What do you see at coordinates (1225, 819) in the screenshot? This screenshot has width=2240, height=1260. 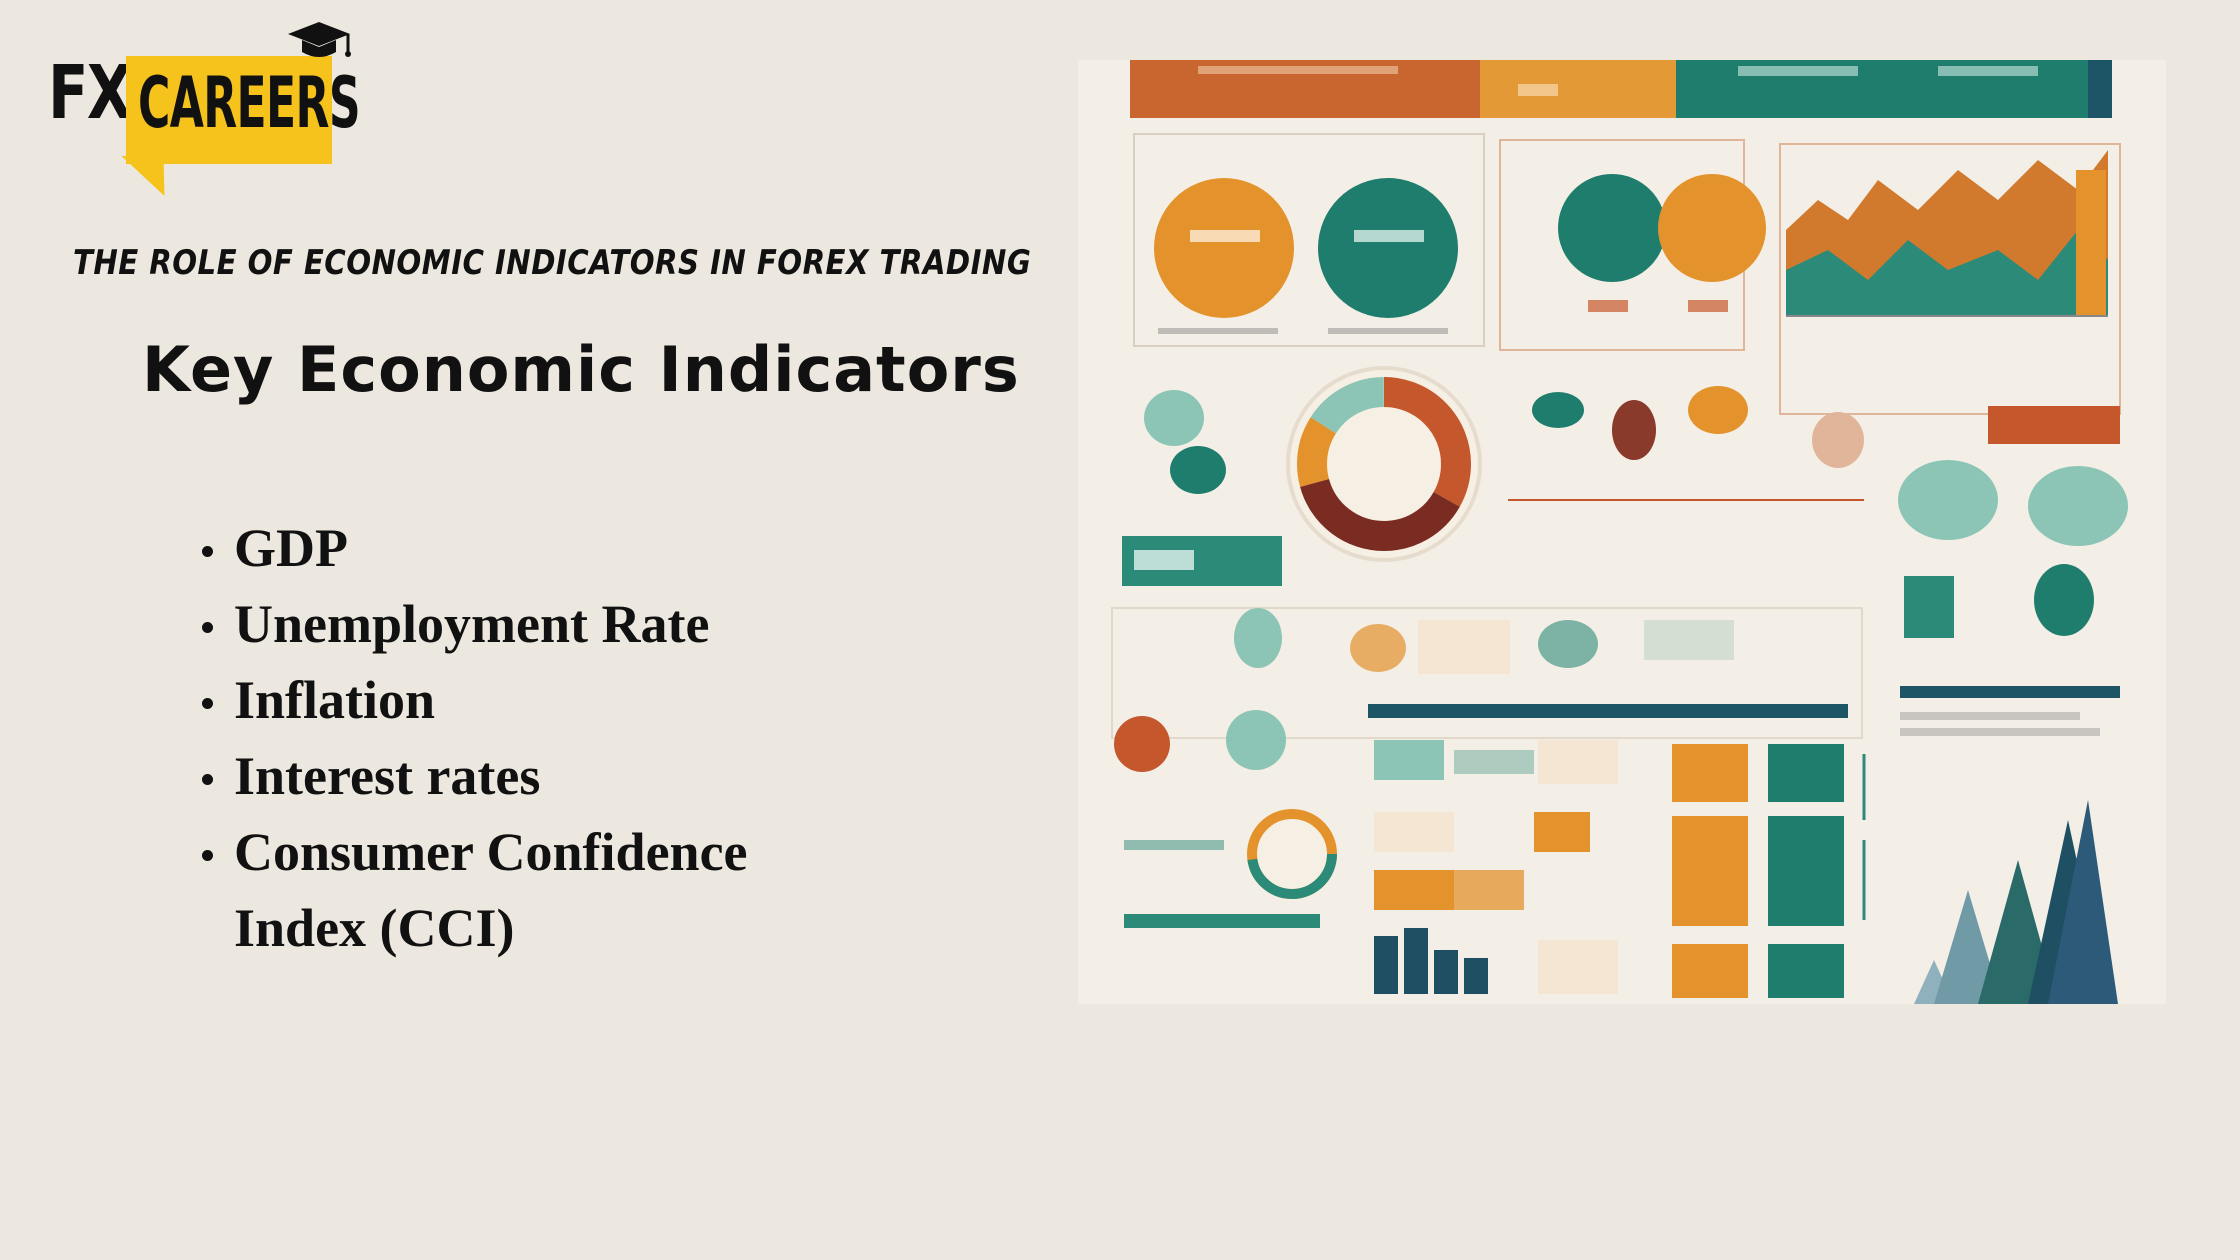 I see `bottom-left-graphics` at bounding box center [1225, 819].